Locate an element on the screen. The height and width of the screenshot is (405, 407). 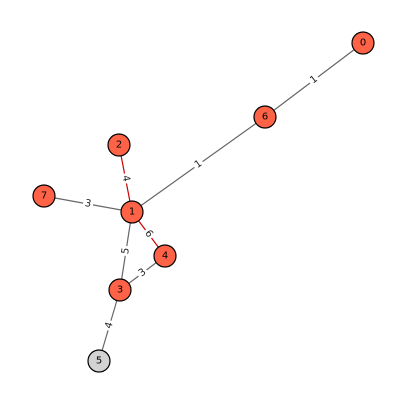
node-6: 6 is located at coordinates (265, 117).